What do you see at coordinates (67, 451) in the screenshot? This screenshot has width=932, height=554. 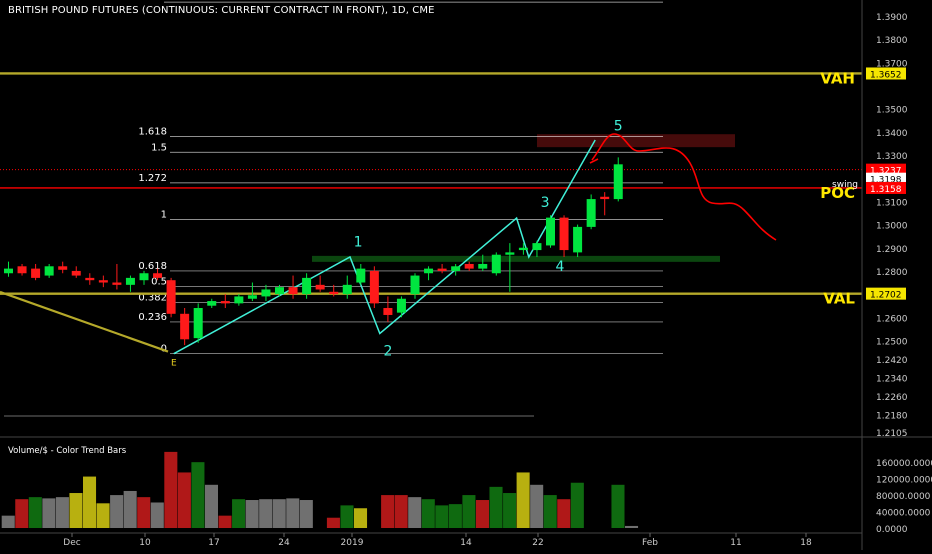 I see `volume-pane-title: Volume/$ - Color Trend Bars` at bounding box center [67, 451].